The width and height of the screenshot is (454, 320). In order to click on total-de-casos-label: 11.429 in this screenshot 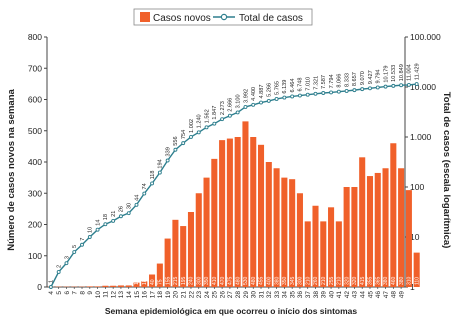, I will do `click(417, 71)`.